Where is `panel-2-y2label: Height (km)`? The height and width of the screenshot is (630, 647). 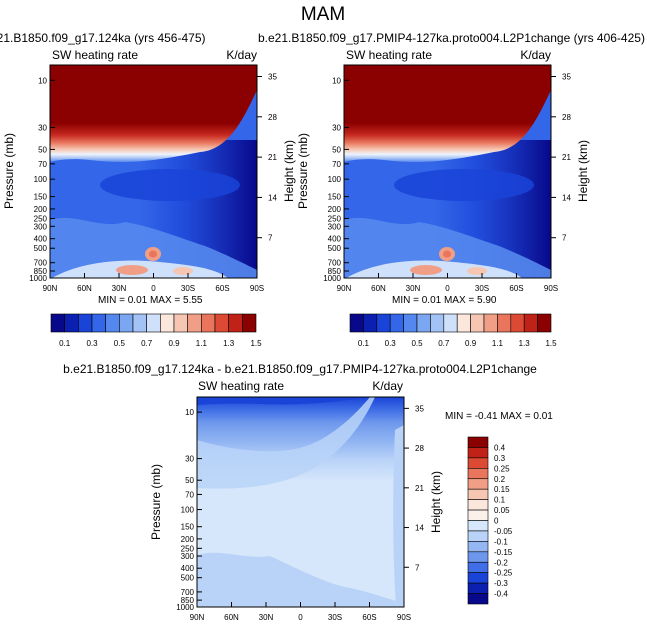 panel-2-y2label: Height (km) is located at coordinates (583, 171).